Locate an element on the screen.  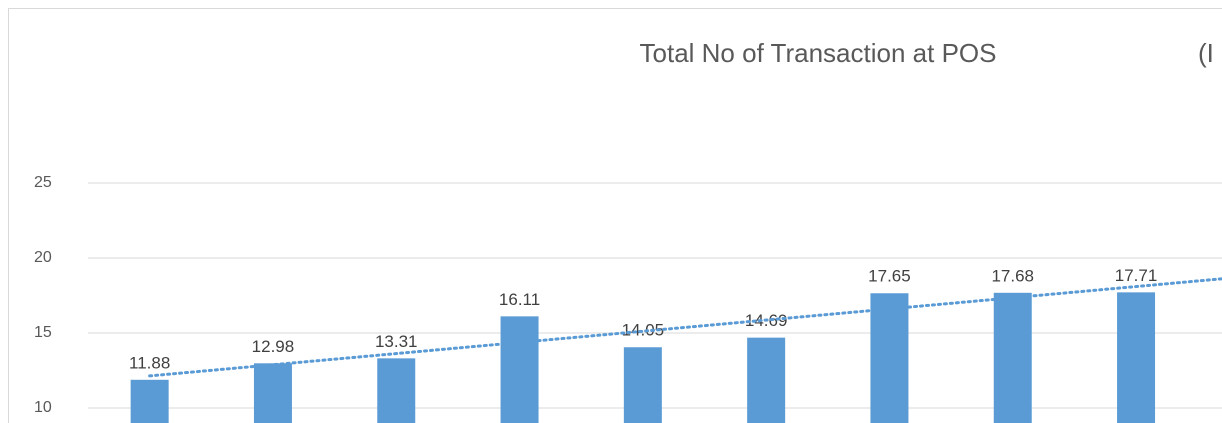
data-label: 11.88 is located at coordinates (149, 362).